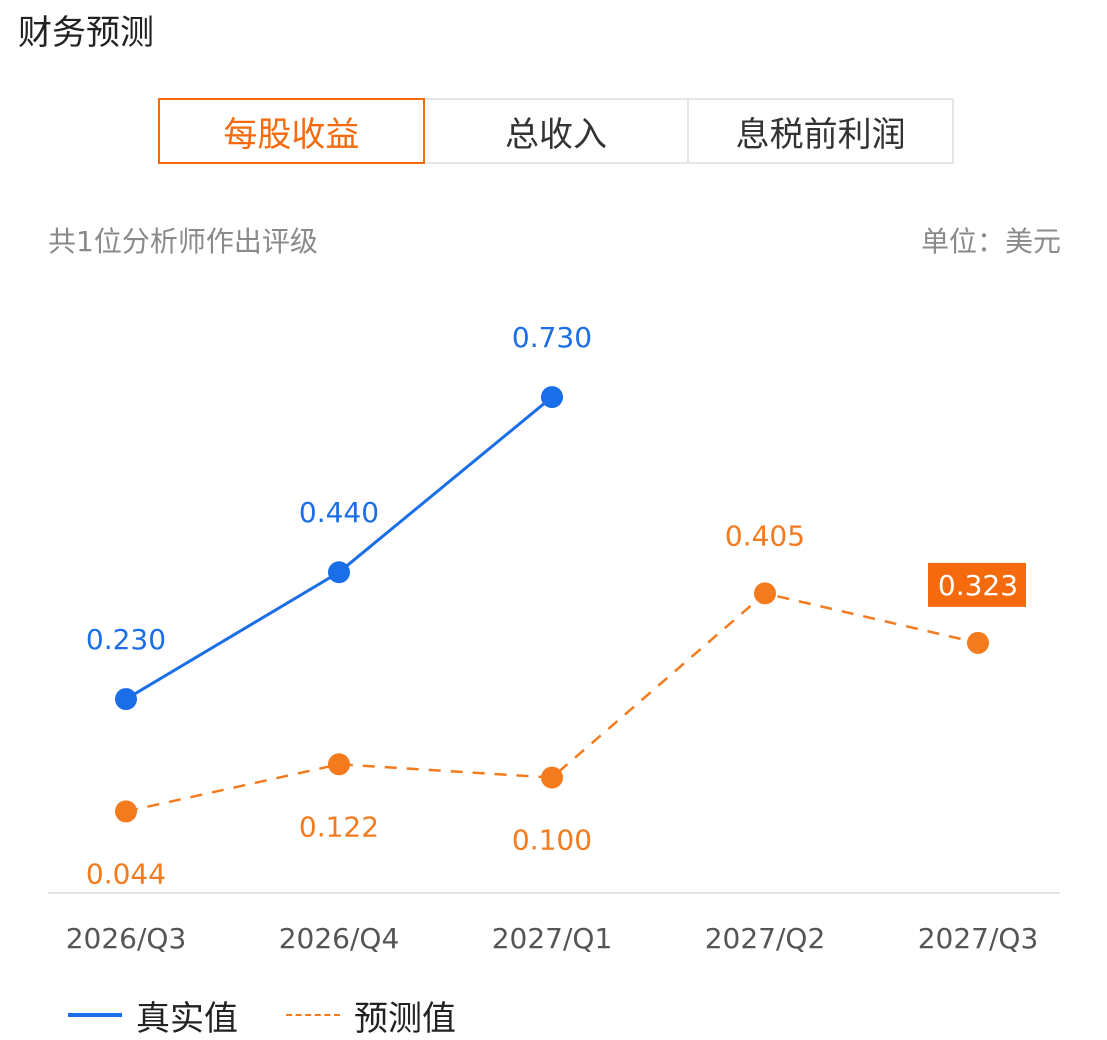 This screenshot has height=1040, width=1107. Describe the element at coordinates (978, 938) in the screenshot. I see `x-tick-label: 2027/Q3` at that location.